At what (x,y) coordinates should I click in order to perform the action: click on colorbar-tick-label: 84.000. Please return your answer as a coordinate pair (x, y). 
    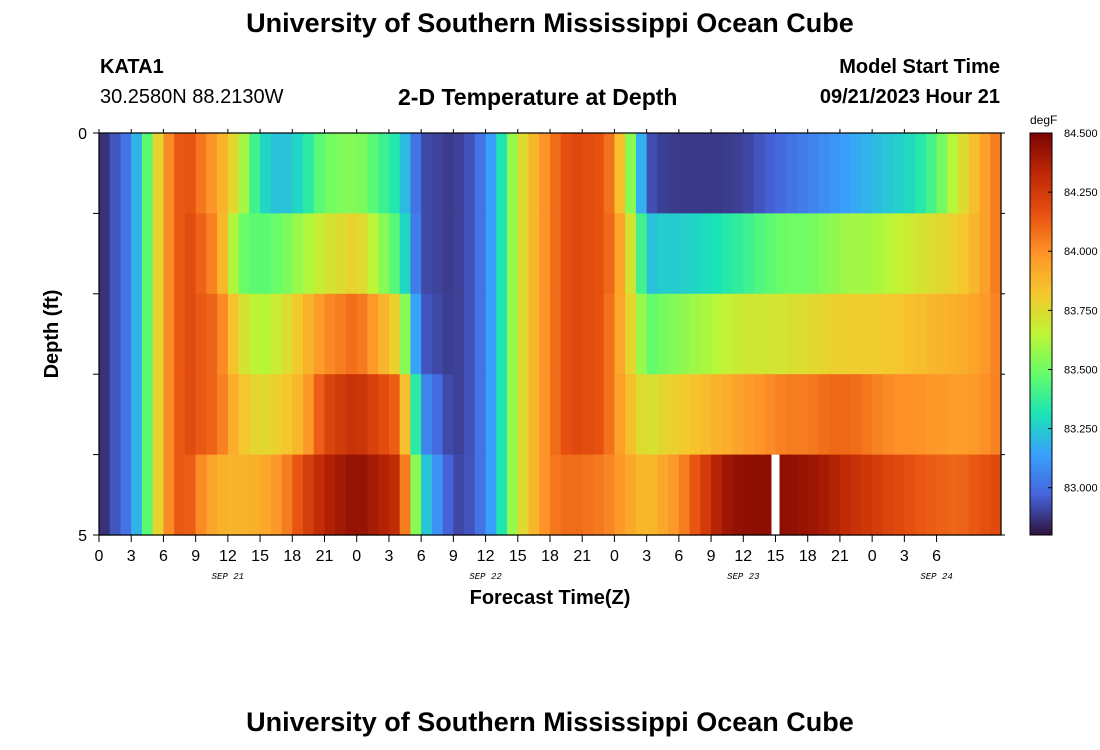
    Looking at the image, I should click on (1081, 252).